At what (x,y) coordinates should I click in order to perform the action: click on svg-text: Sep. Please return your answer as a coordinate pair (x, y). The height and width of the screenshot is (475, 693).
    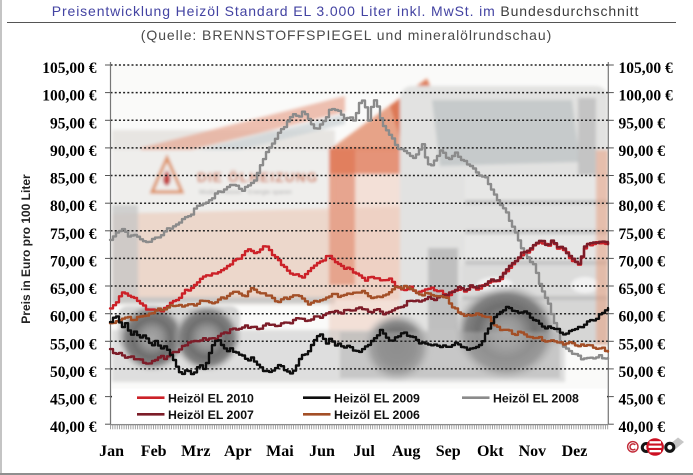
    Looking at the image, I should click on (448, 451).